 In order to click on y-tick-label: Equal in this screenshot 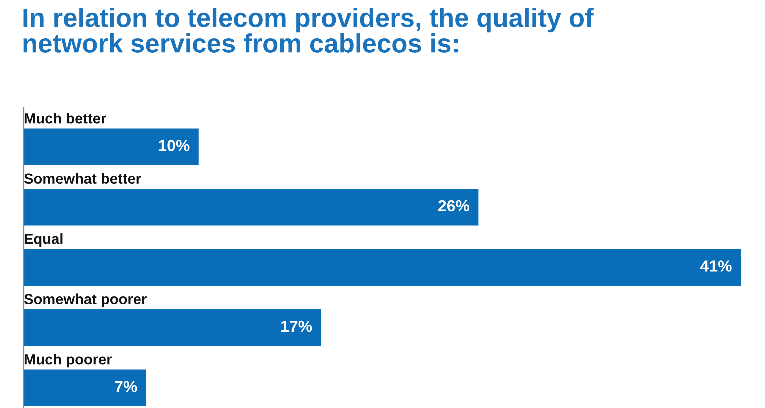, I will do `click(43, 241)`.